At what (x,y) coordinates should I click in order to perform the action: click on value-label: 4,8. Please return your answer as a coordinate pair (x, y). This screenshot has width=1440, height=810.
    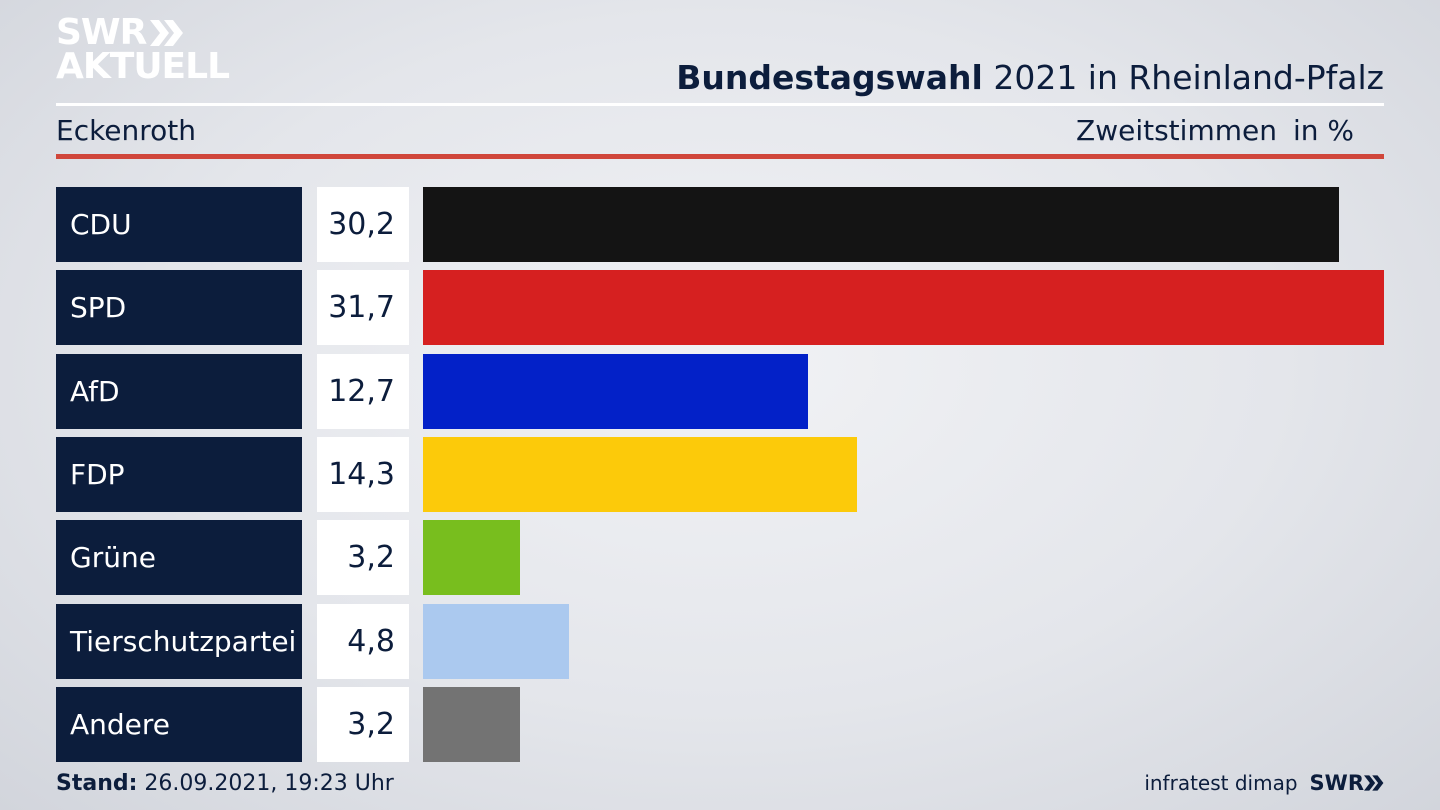
    Looking at the image, I should click on (363, 641).